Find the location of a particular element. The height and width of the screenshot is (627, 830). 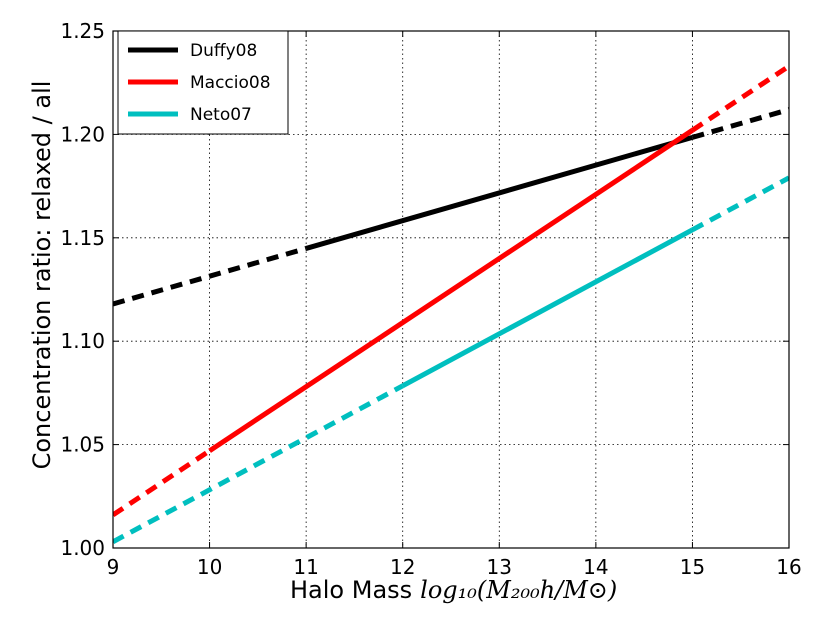

legend: Duffy08 Maccio08 Neto07 is located at coordinates (203, 82).